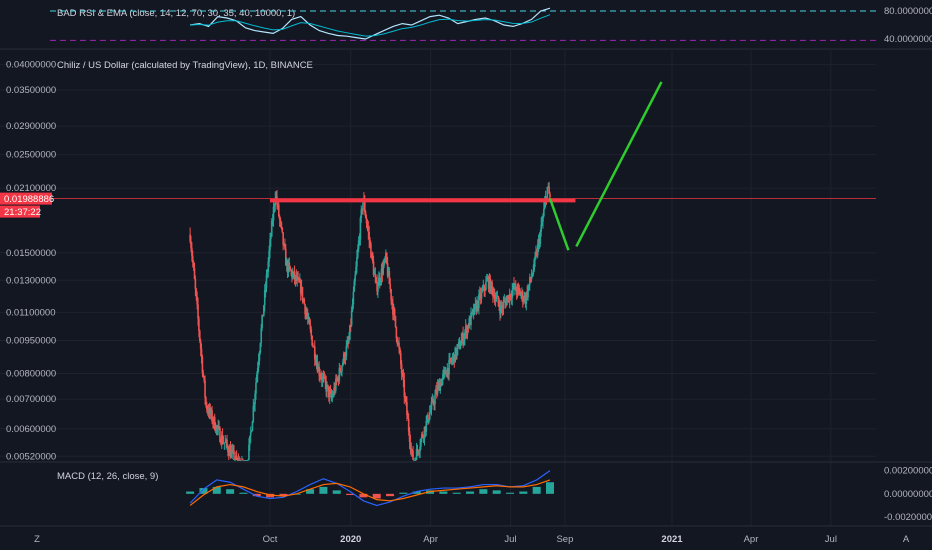 This screenshot has height=550, width=932. Describe the element at coordinates (906, 539) in the screenshot. I see `auto-scale-icon: A` at that location.